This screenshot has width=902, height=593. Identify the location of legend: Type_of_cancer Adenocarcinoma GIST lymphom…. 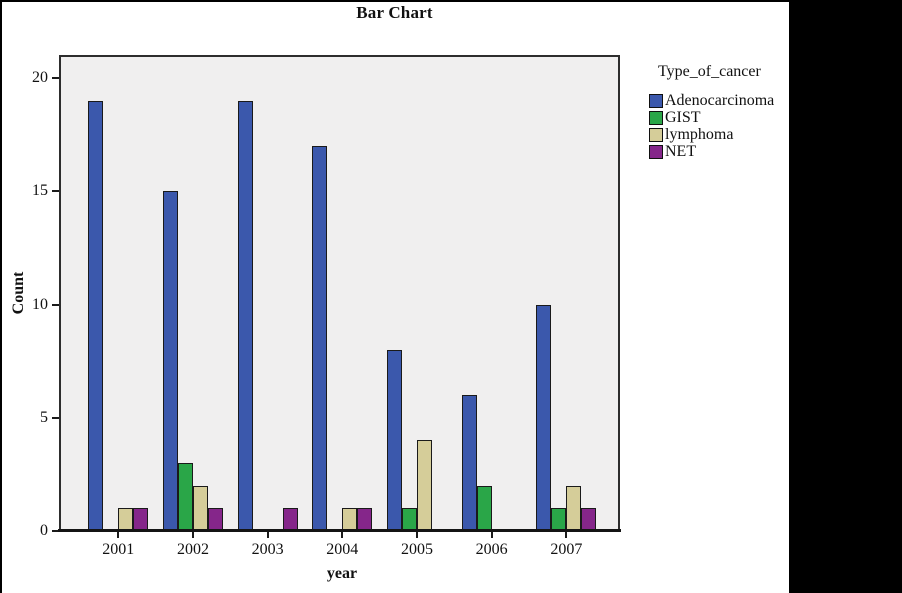
(721, 111).